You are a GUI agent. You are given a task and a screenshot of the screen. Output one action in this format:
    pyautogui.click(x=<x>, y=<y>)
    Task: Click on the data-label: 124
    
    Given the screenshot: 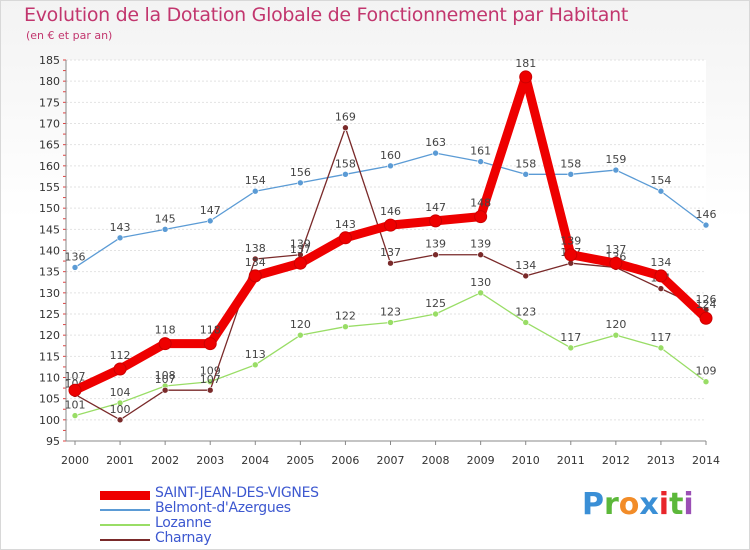 What is the action you would take?
    pyautogui.click(x=706, y=304)
    